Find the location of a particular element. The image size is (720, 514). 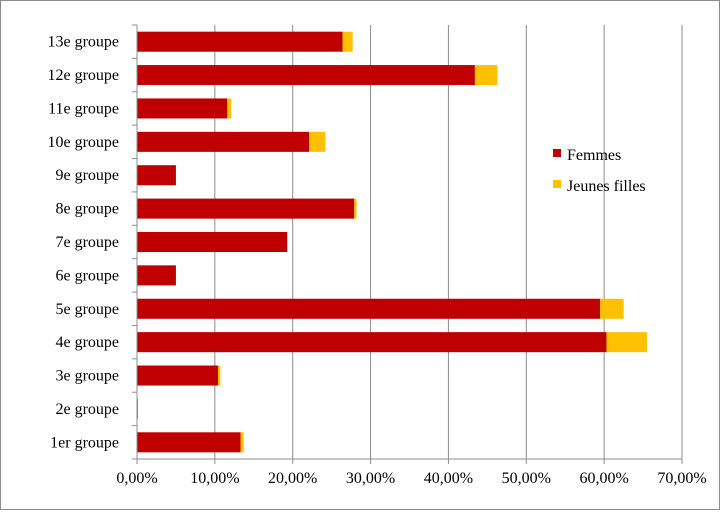

legend-label: Femmes is located at coordinates (594, 155).